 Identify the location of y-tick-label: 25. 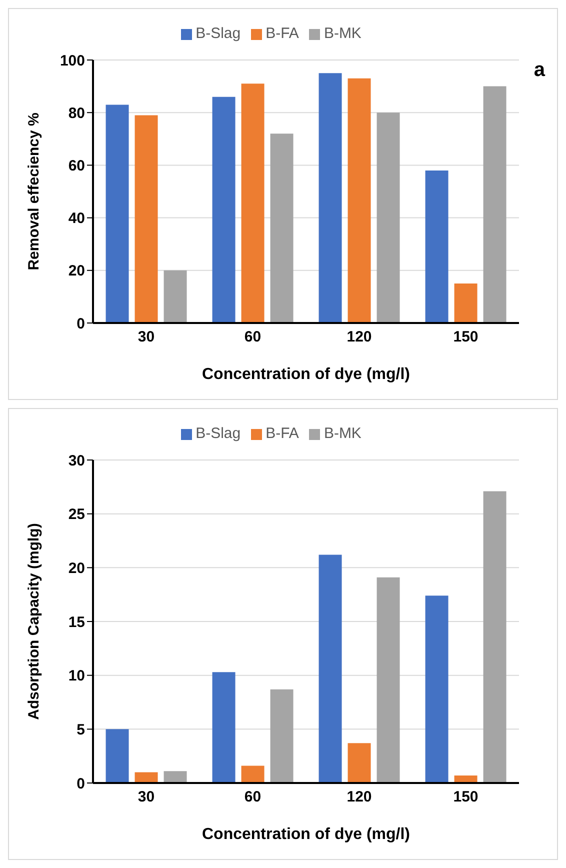
(76, 515).